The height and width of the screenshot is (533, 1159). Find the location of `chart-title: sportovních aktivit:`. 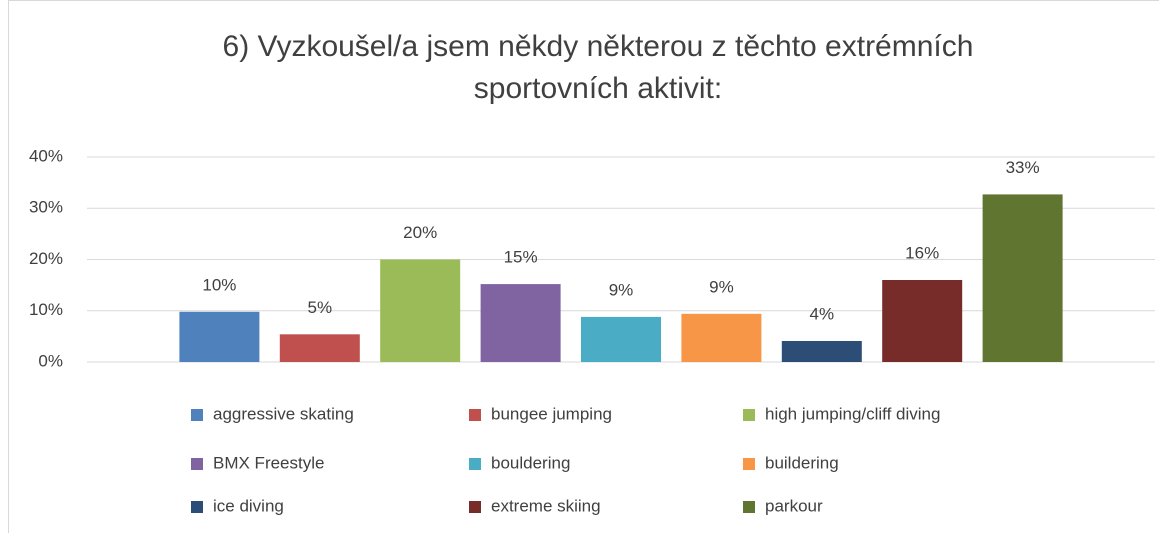

chart-title: sportovních aktivit: is located at coordinates (598, 88).